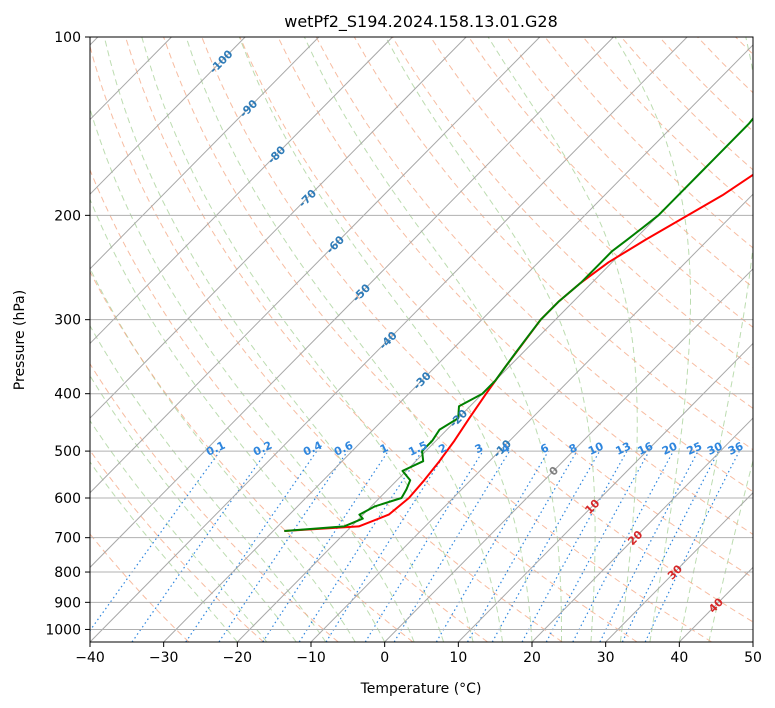 Image resolution: width=775 pixels, height=708 pixels. I want to click on y-tick-label: 100, so click(67, 38).